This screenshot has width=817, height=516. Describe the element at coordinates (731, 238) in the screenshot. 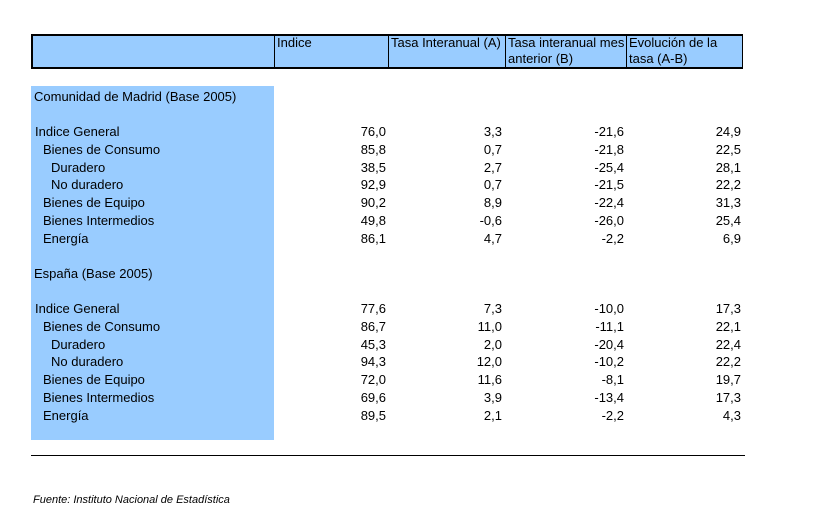

I see `value-evolucion: 6,9` at that location.